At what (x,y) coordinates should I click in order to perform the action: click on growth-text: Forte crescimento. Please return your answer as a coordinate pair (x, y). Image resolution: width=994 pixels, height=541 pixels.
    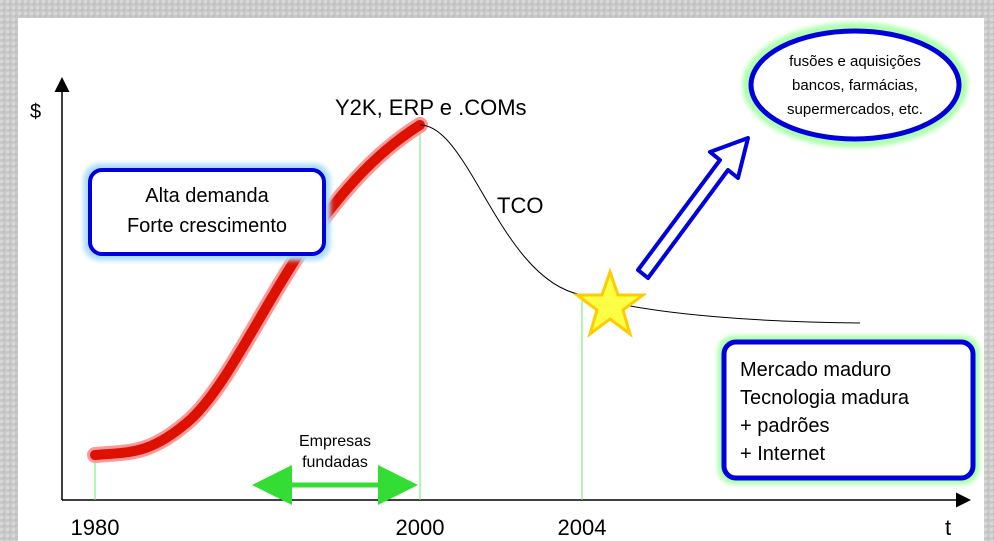
    Looking at the image, I should click on (207, 226).